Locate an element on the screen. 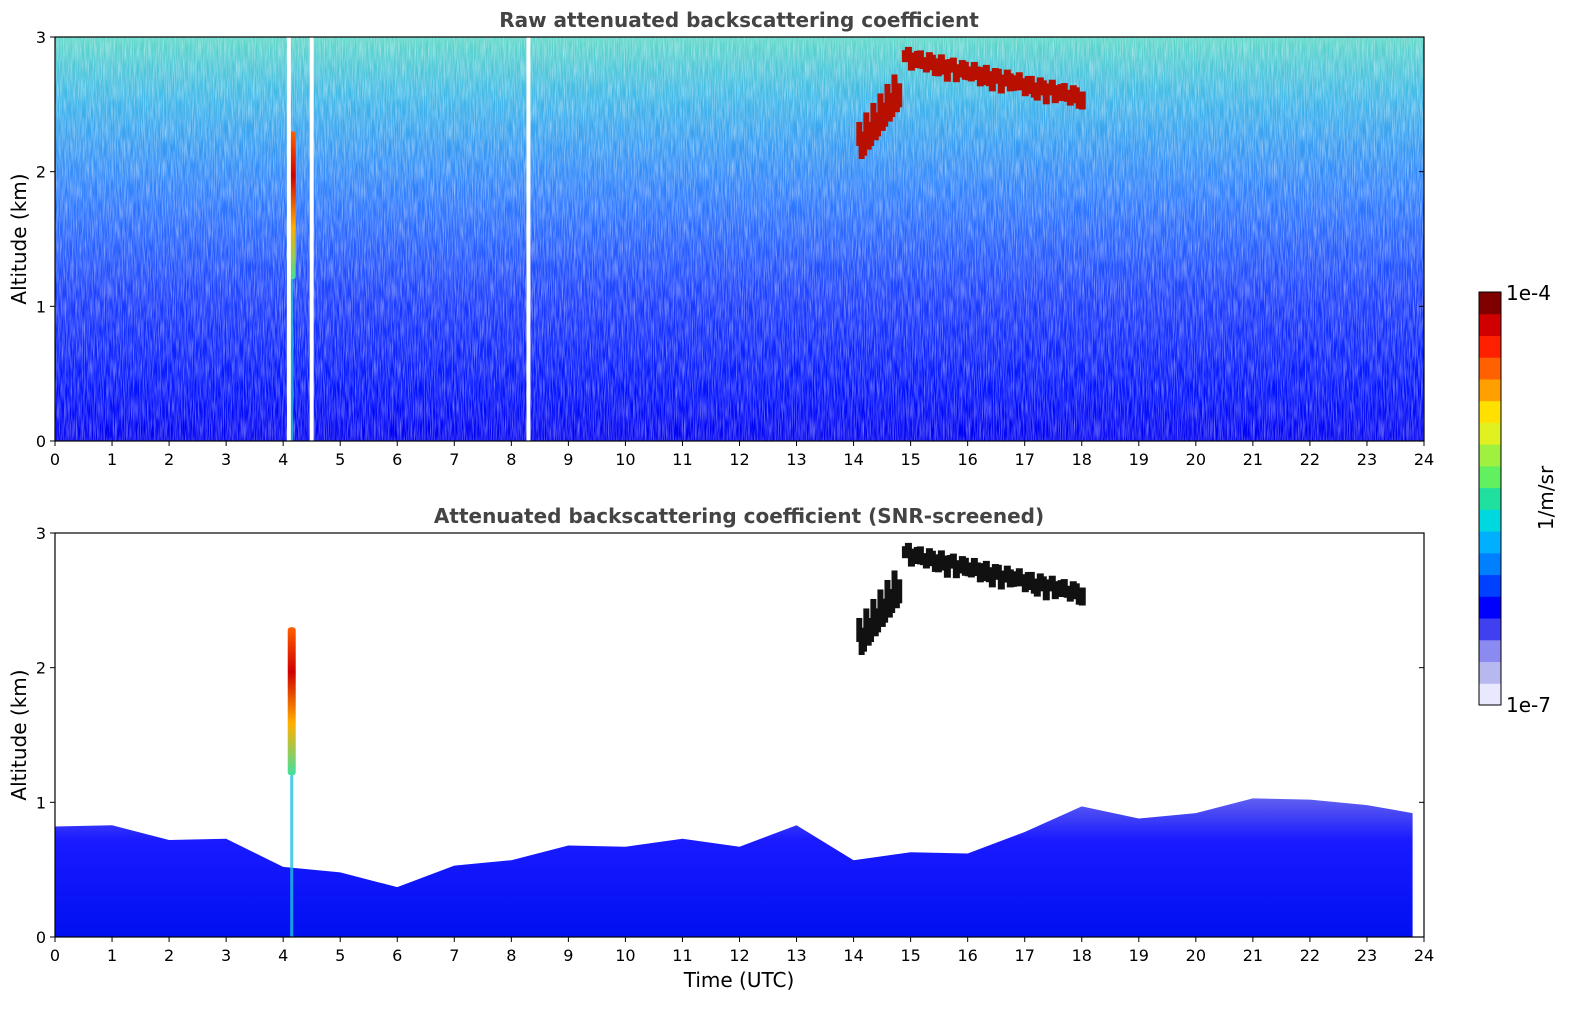 Image resolution: width=1595 pixels, height=1020 pixels. x-tick-label: 21 is located at coordinates (1253, 955).